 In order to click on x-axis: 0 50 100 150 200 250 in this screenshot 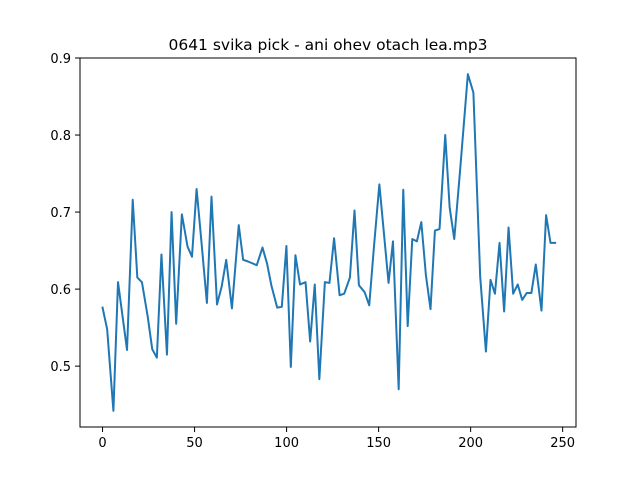, I will do `click(336, 439)`.